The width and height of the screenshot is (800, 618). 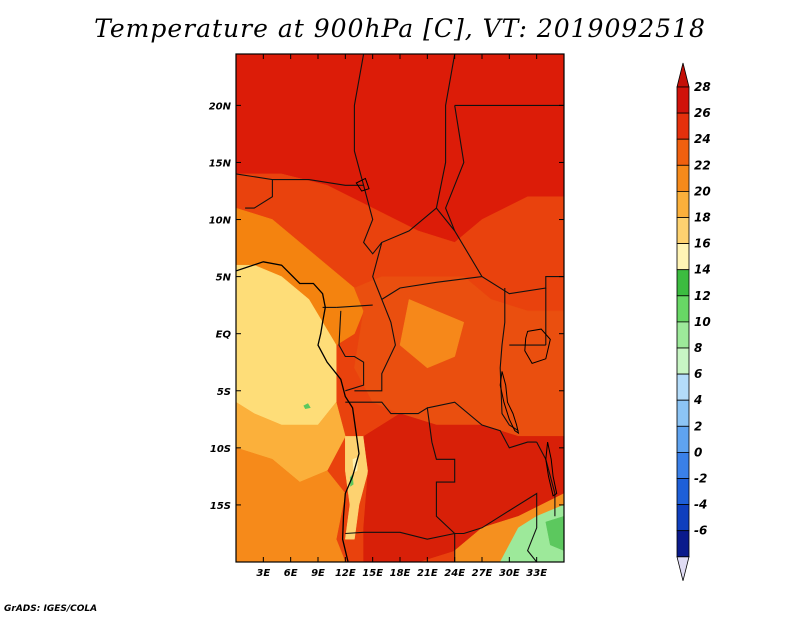 What do you see at coordinates (454, 573) in the screenshot?
I see `x-tick-label: 24E` at bounding box center [454, 573].